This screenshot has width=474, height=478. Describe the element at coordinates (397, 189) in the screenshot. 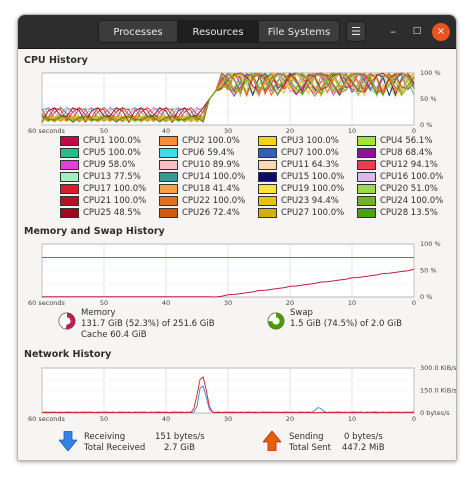

I see `cpu-legend-item: CPU20 51.0%` at that location.